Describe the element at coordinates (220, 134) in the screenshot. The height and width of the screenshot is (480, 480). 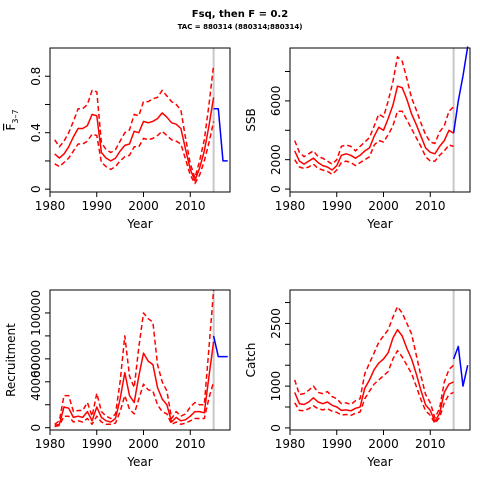
I see `chart-1-series-projection` at that location.